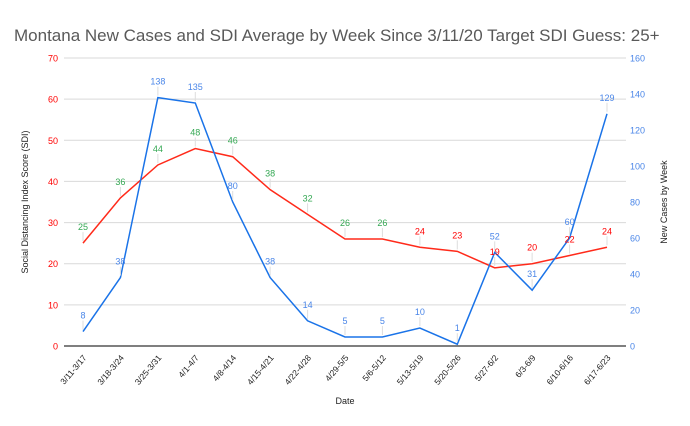 The width and height of the screenshot is (690, 426). What do you see at coordinates (195, 87) in the screenshot?
I see `cases-data-label: 135` at bounding box center [195, 87].